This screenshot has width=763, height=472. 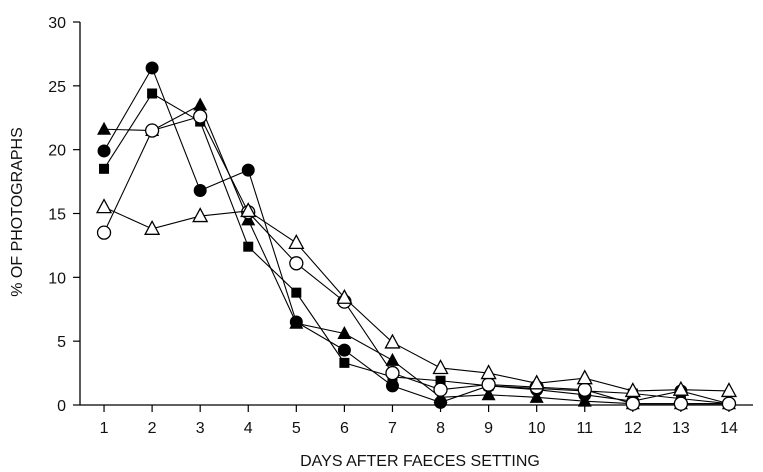 What do you see at coordinates (152, 428) in the screenshot?
I see `x-tick-label: 2` at bounding box center [152, 428].